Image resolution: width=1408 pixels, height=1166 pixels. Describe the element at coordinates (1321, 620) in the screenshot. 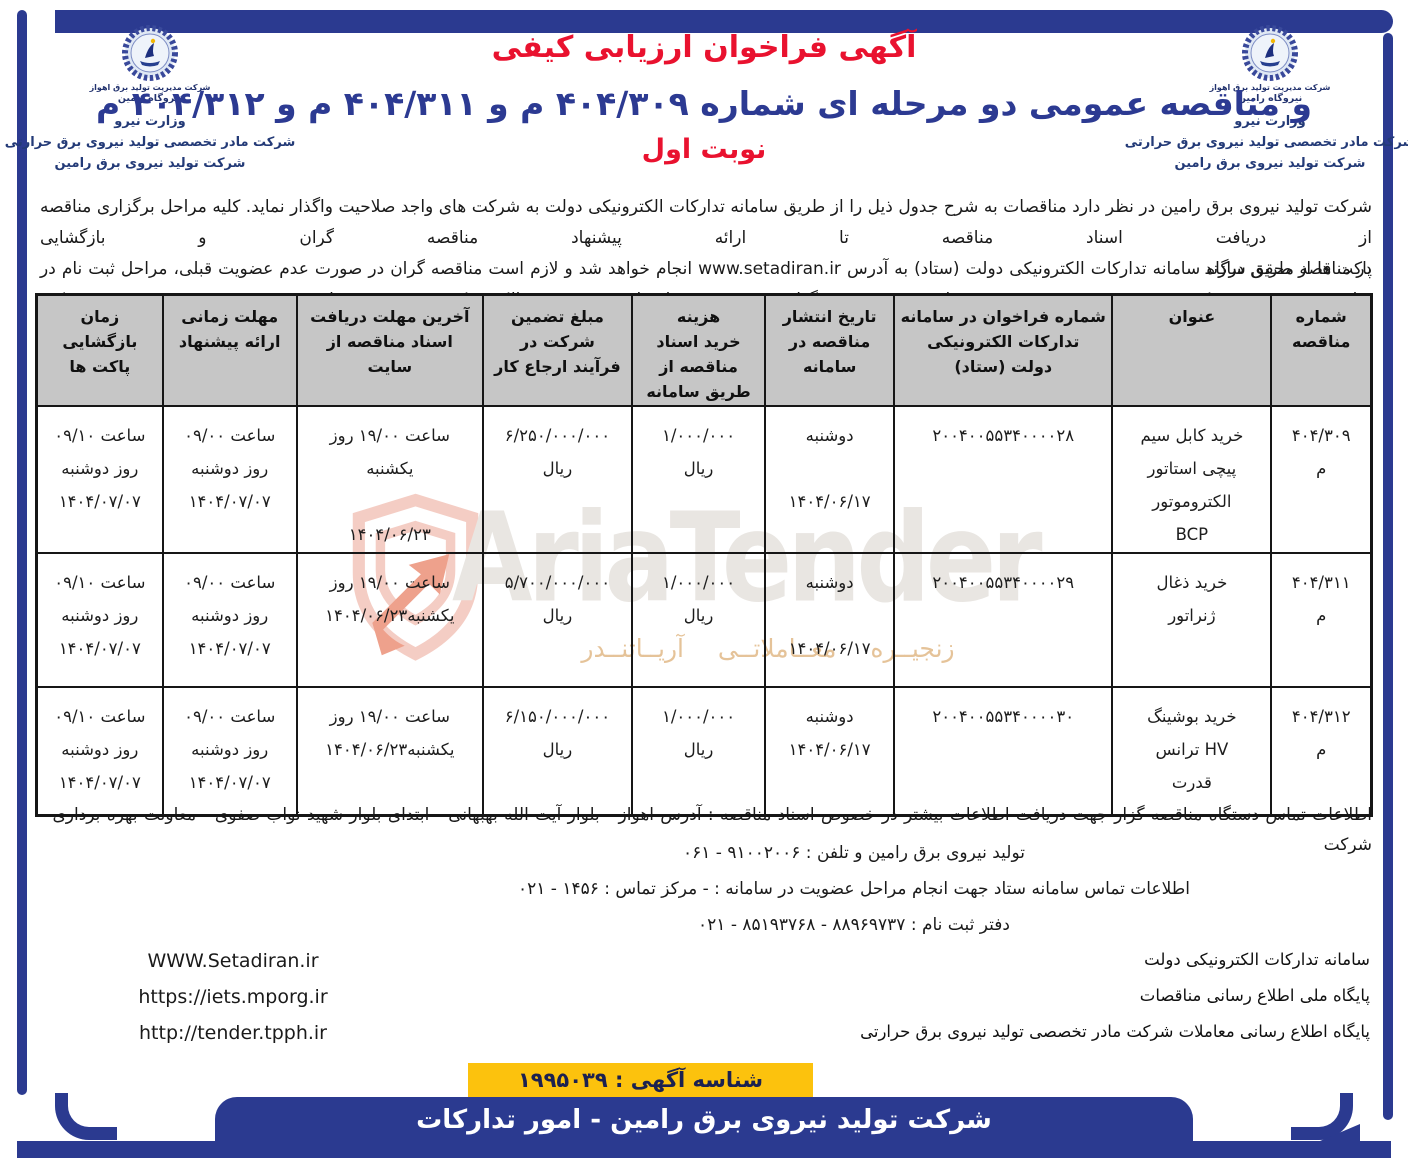

I see `cell-tender-number: ۴۰۴/۳۱۱ م` at that location.